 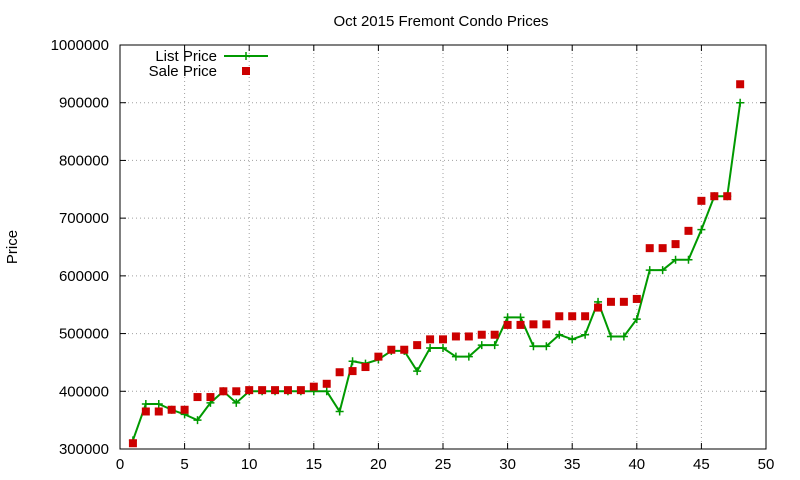 I want to click on y-tick-label: 700000, so click(x=84, y=218).